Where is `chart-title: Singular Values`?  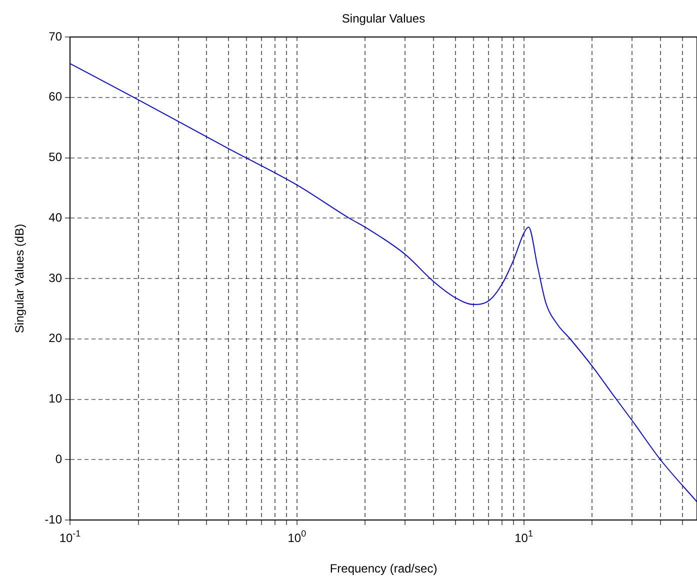 chart-title: Singular Values is located at coordinates (384, 18).